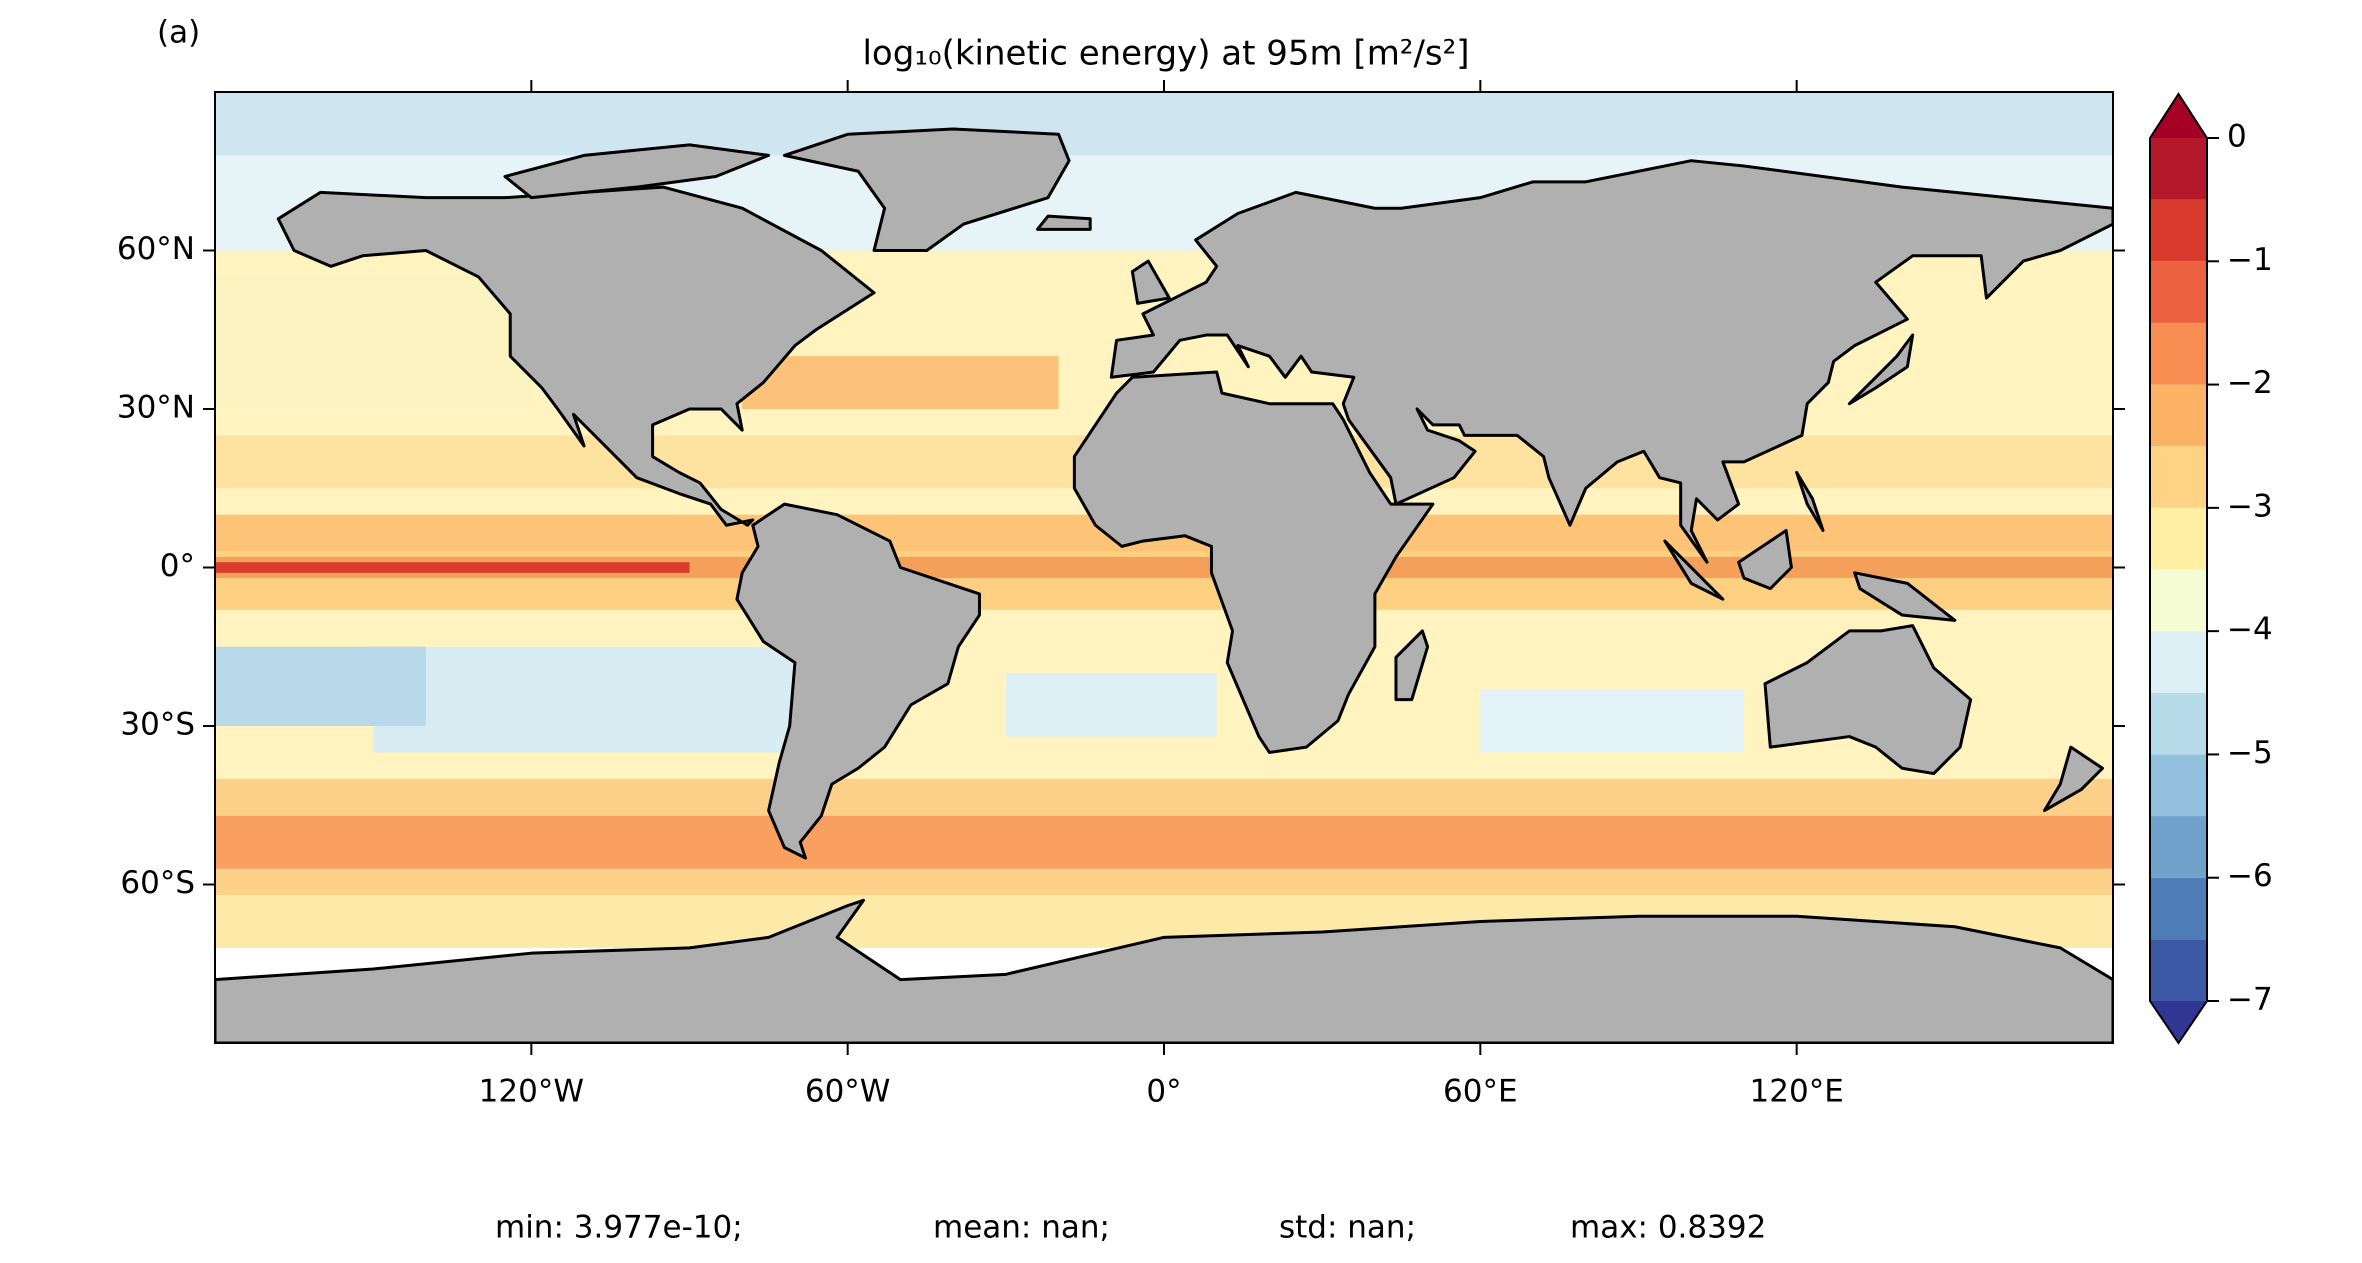 This screenshot has width=2362, height=1263. Describe the element at coordinates (177, 566) in the screenshot. I see `y-tick-label: 0°` at that location.